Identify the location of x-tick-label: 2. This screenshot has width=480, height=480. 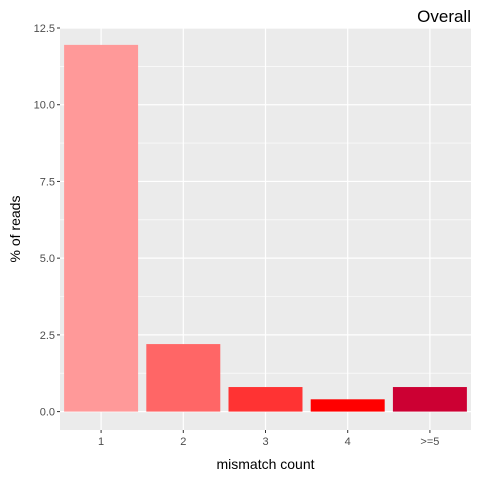
(183, 442).